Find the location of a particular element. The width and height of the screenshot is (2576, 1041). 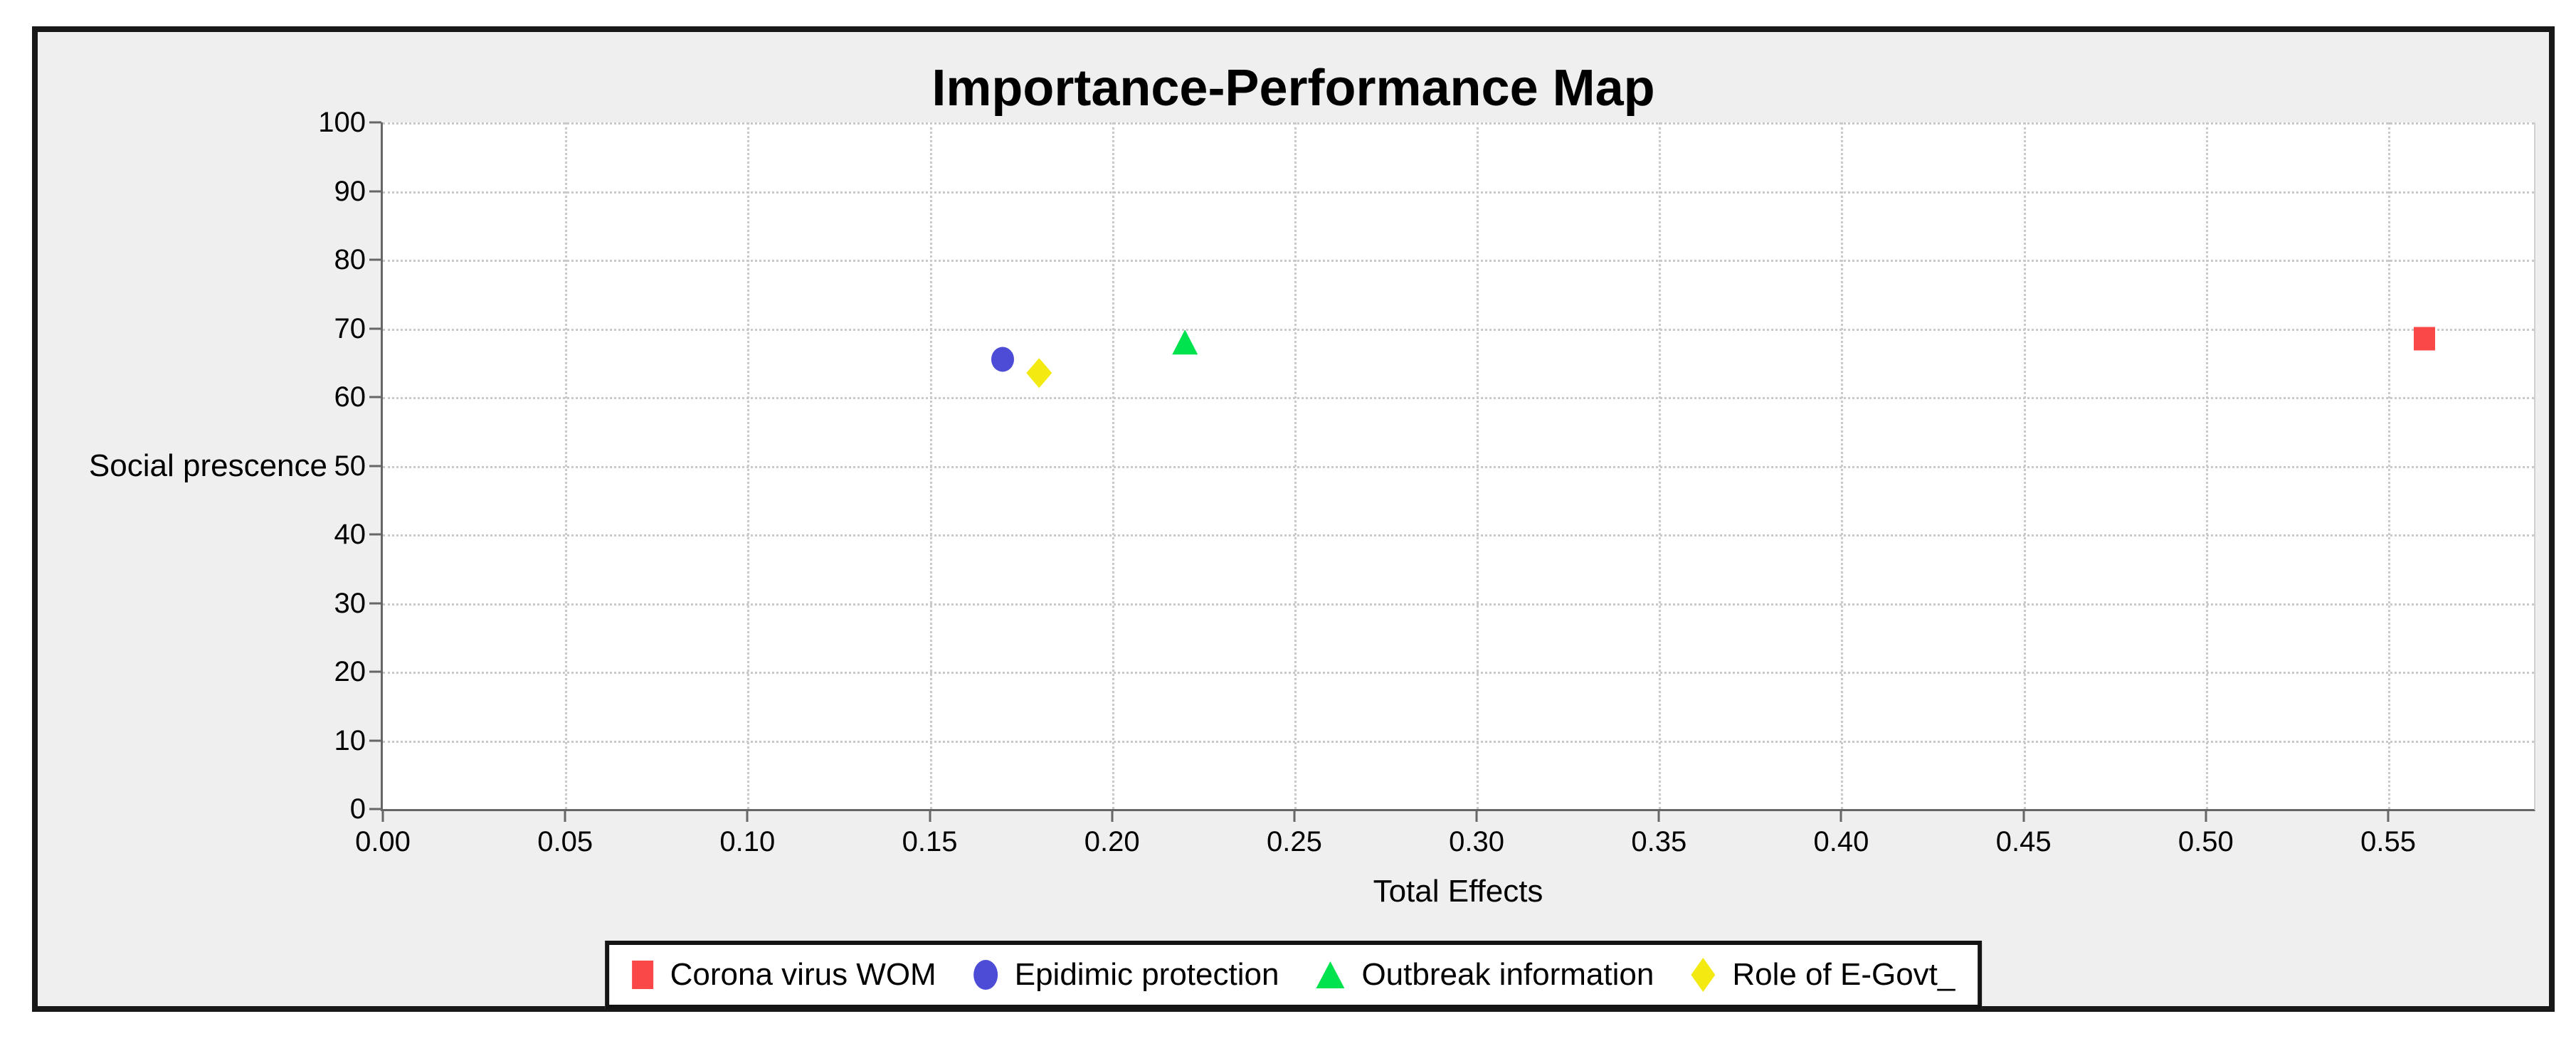

y-tick-label: 20 is located at coordinates (350, 671).